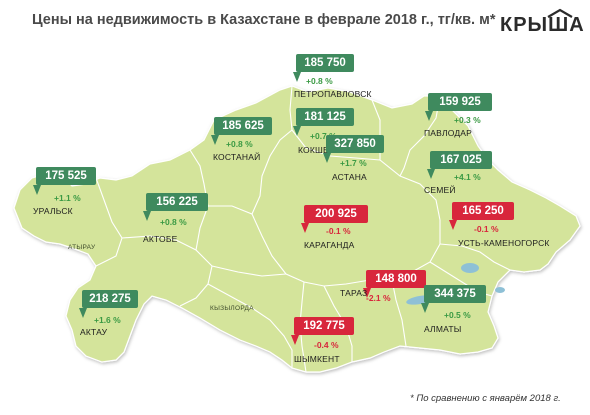 This screenshot has width=590, height=415. I want to click on city-name: УСТЬ-КАМЕНОГОРСК, so click(504, 243).